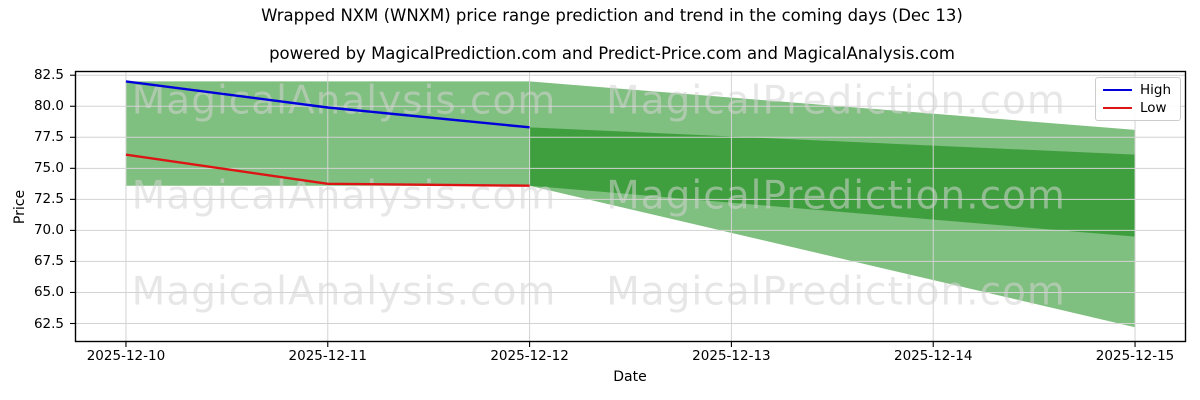  Describe the element at coordinates (48, 137) in the screenshot. I see `y-tick-label: 77.5` at that location.